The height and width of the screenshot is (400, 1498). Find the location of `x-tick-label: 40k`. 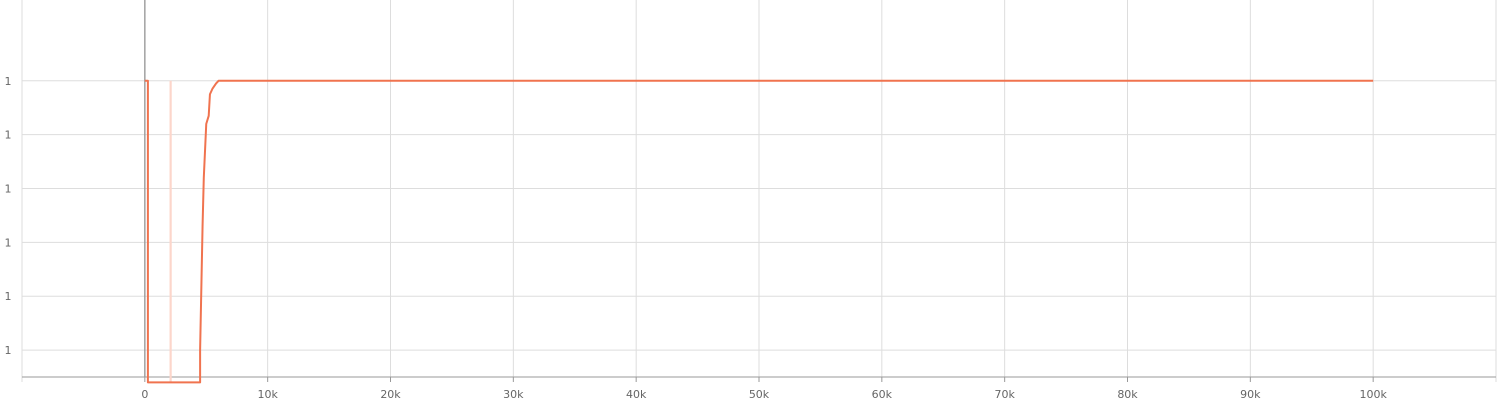

x-tick-label: 40k is located at coordinates (636, 394).